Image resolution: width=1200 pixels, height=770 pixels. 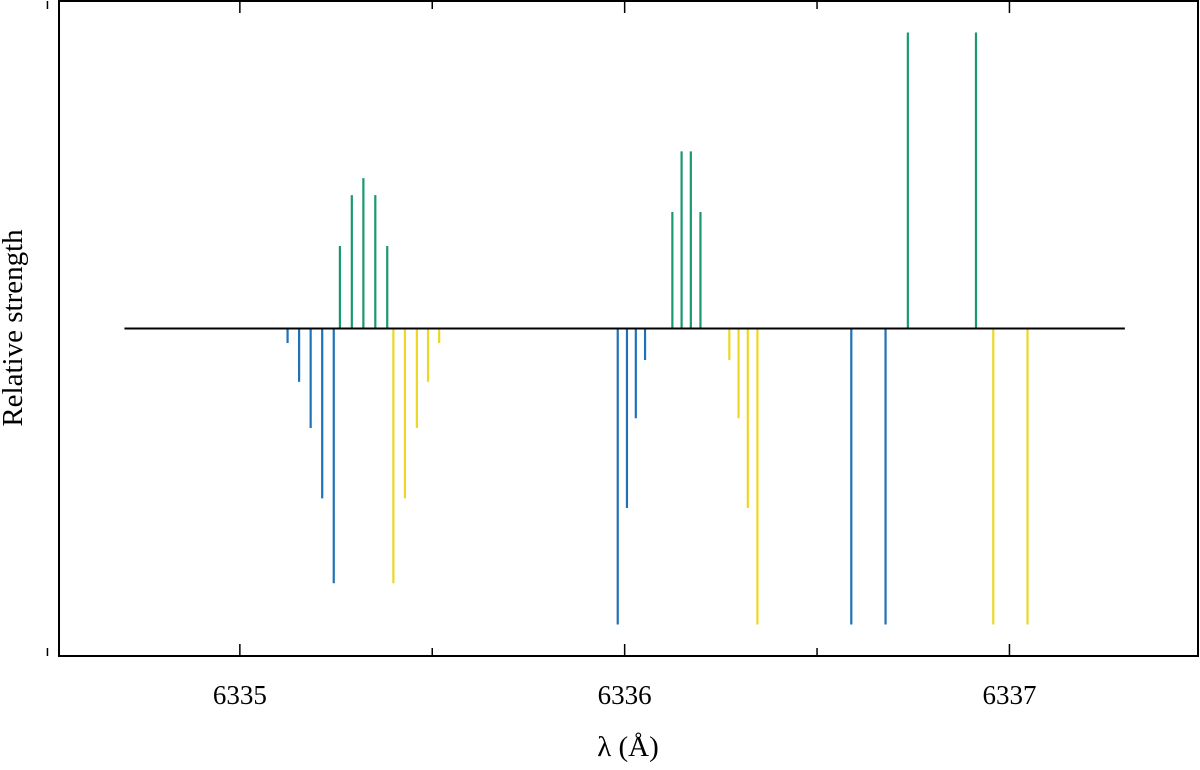 What do you see at coordinates (1009, 695) in the screenshot?
I see `x-tick-label: 6337` at bounding box center [1009, 695].